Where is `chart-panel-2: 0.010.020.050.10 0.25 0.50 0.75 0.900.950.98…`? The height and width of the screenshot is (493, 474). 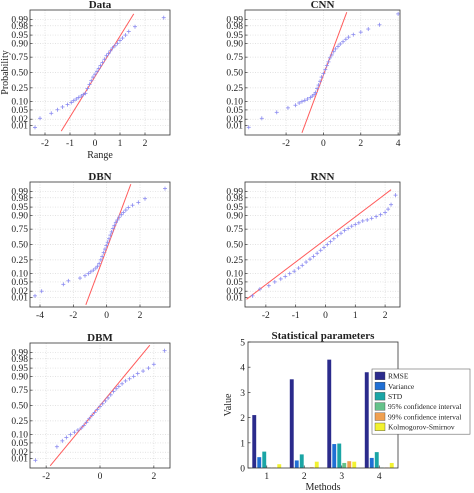
chart-panel-2: 0.010.020.050.10 0.25 0.50 0.75 0.900.950.98… is located at coordinates (313, 74).